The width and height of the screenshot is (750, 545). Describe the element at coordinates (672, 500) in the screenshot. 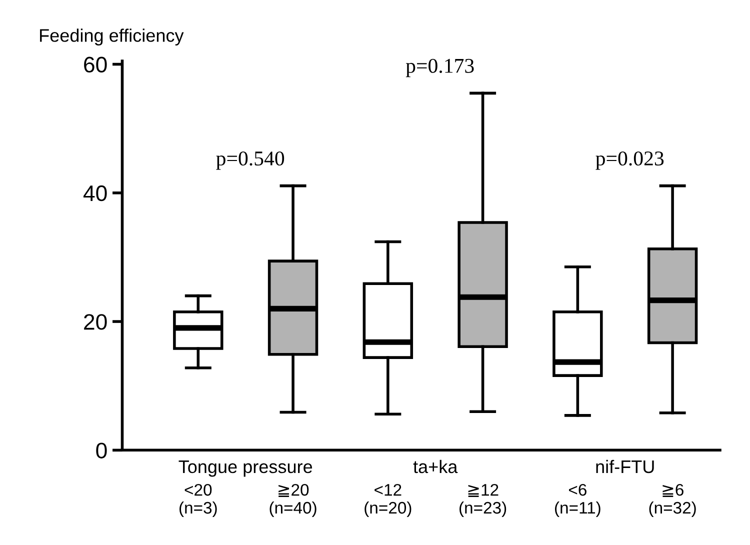

I see `x-tick-label: ≧6 (n=32)` at that location.